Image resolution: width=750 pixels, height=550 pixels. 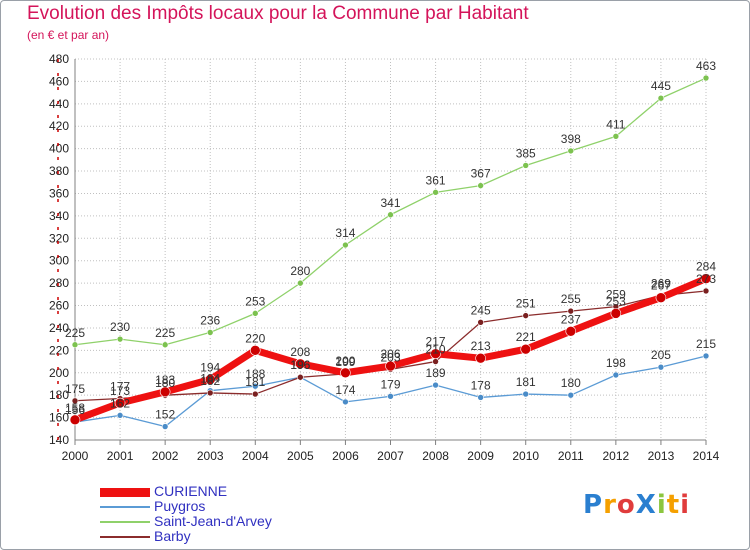 I want to click on data-label: 178, so click(x=481, y=385).